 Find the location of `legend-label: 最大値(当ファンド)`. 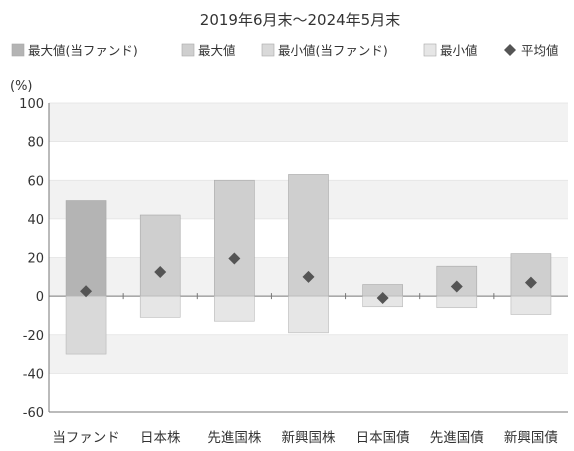

legend-label: 最大値(当ファンド) is located at coordinates (83, 50).